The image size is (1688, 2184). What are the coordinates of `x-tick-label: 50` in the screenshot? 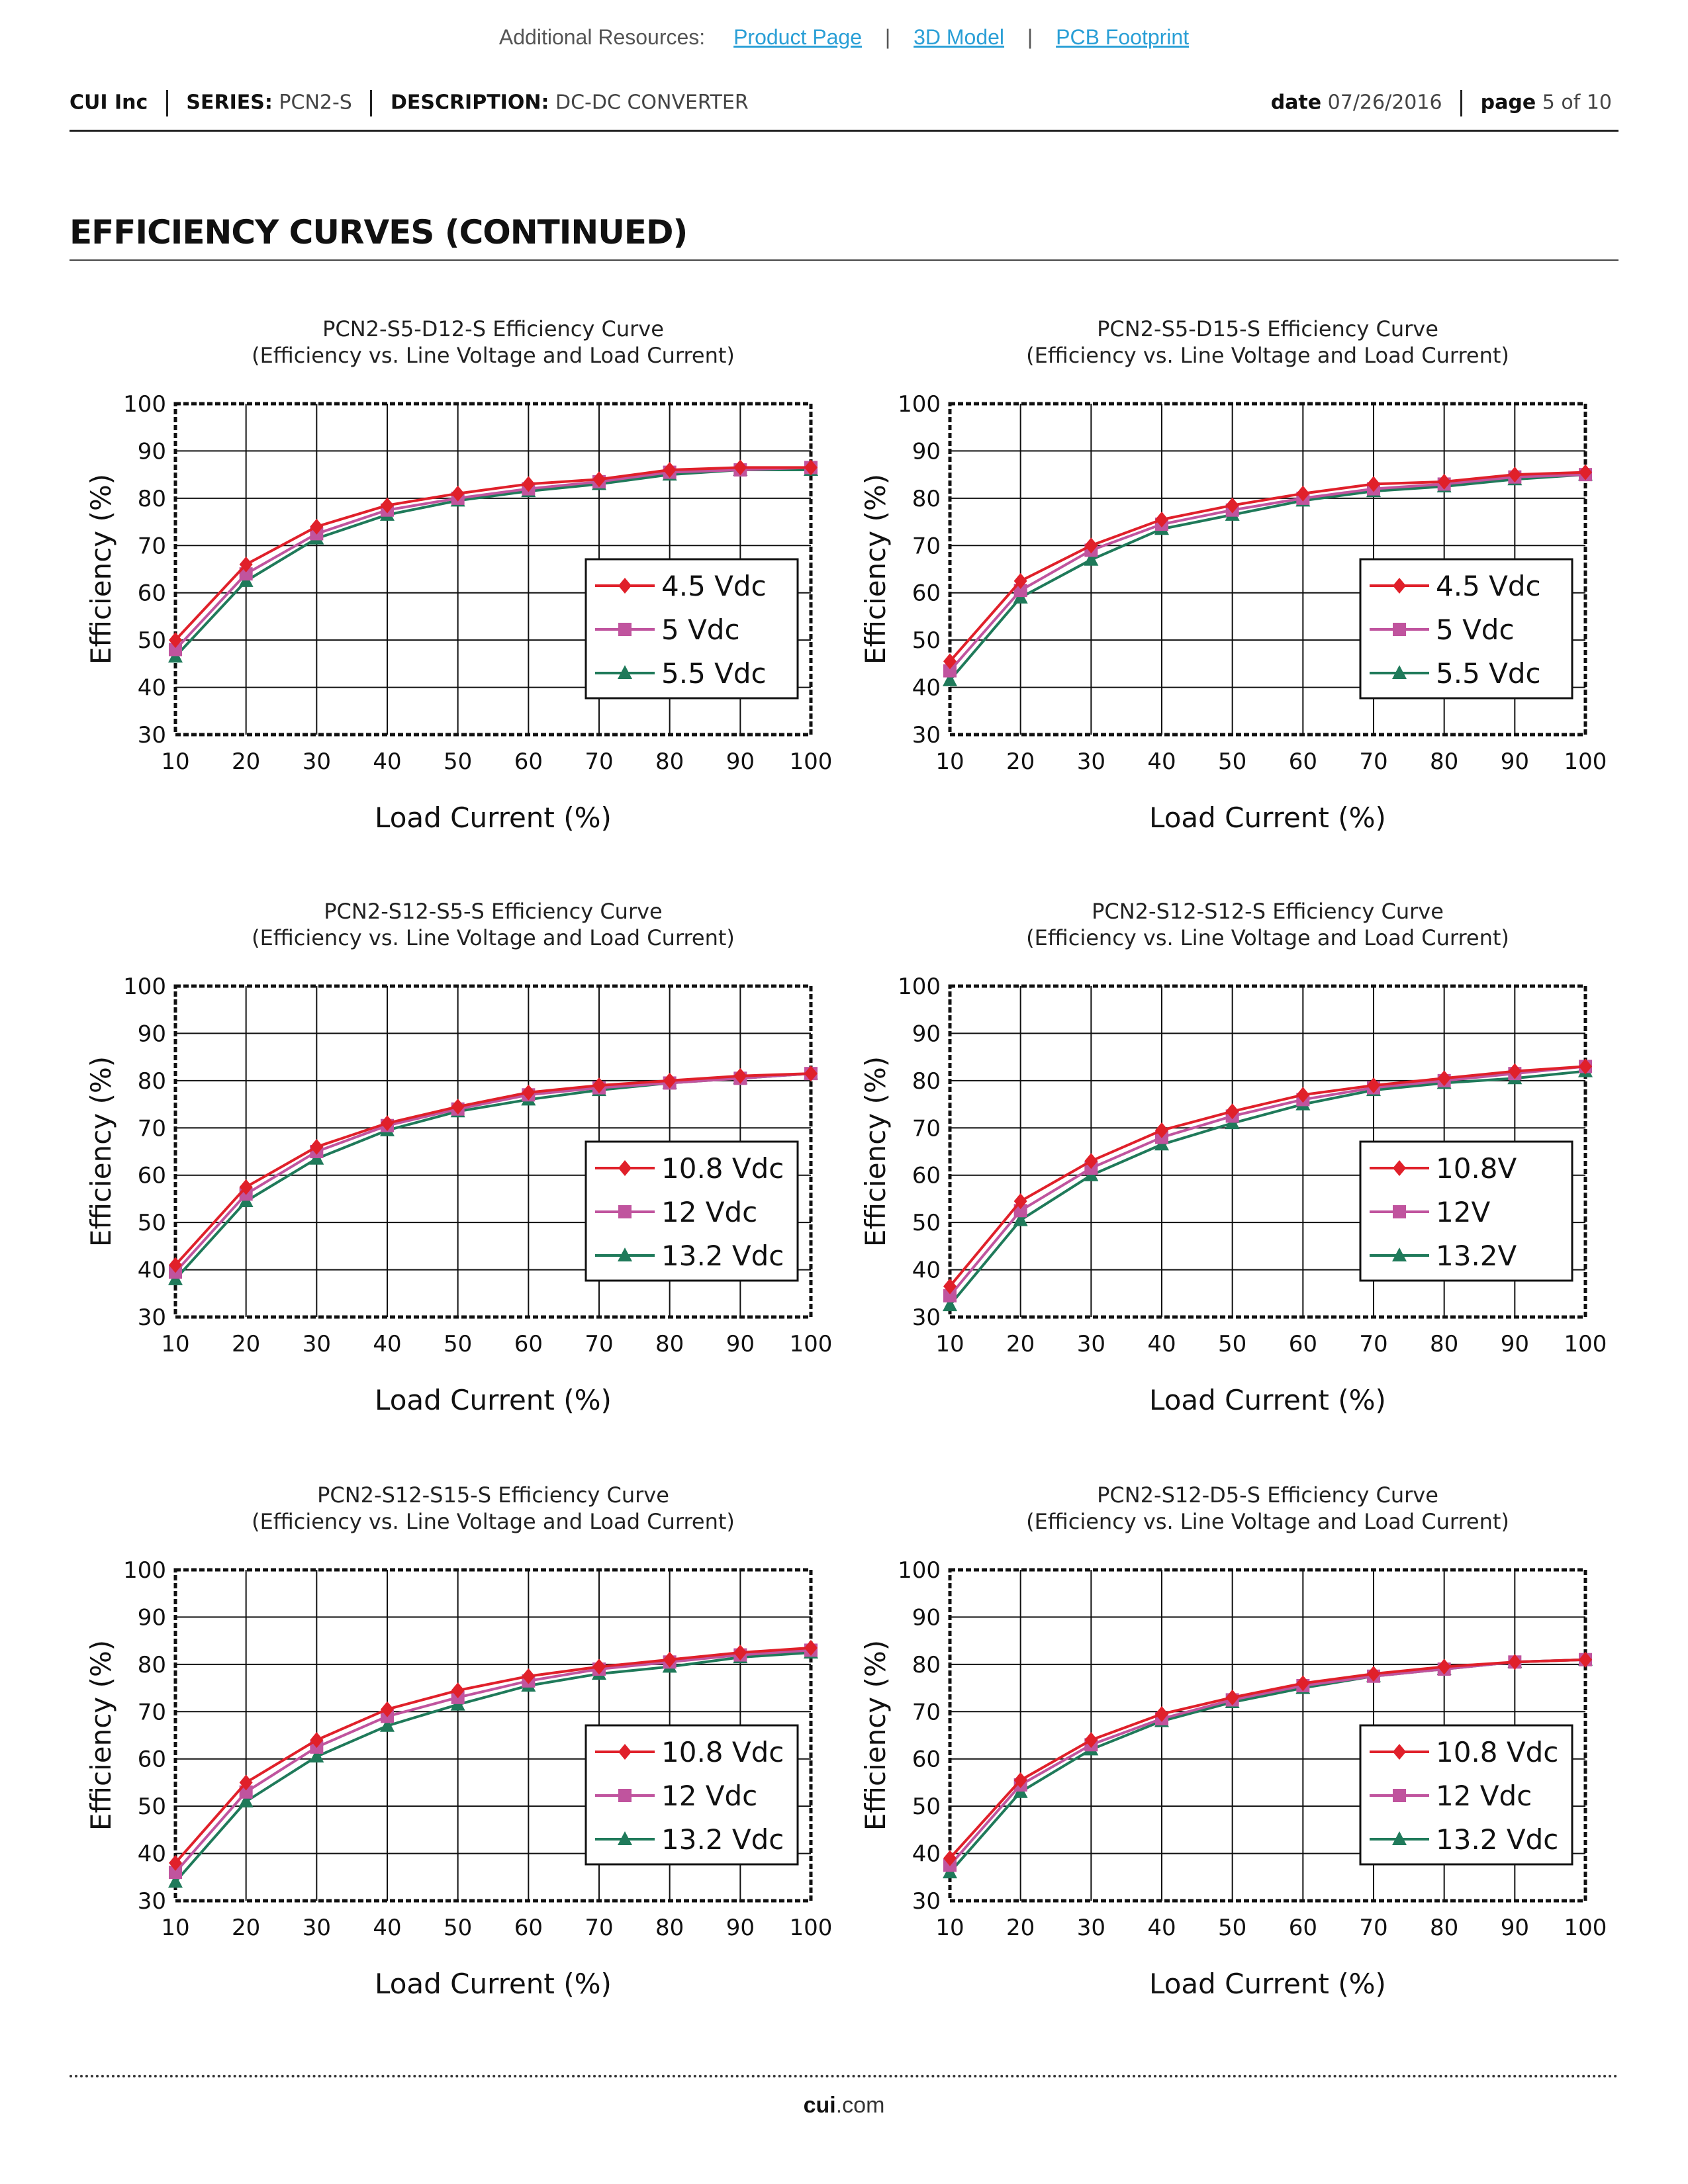 It's located at (1232, 762).